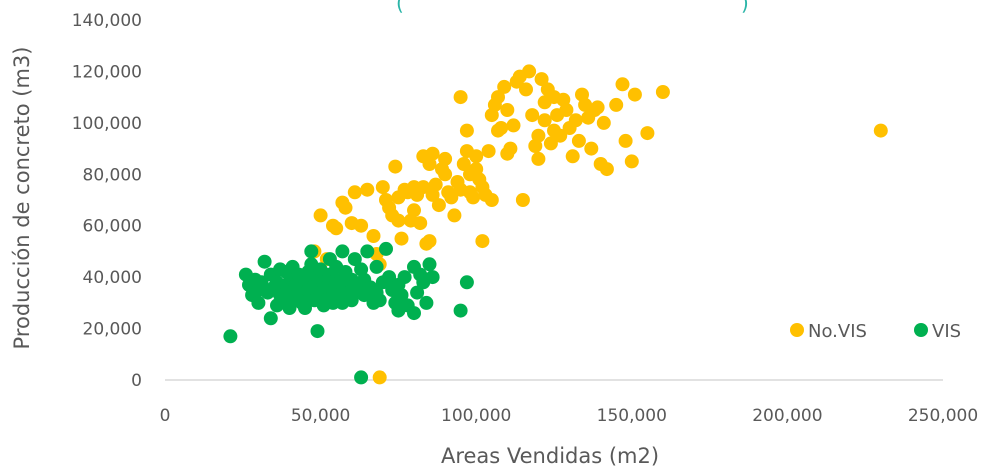 Image resolution: width=990 pixels, height=471 pixels. What do you see at coordinates (107, 21) in the screenshot?
I see `y-tick-label: 140,000` at bounding box center [107, 21].